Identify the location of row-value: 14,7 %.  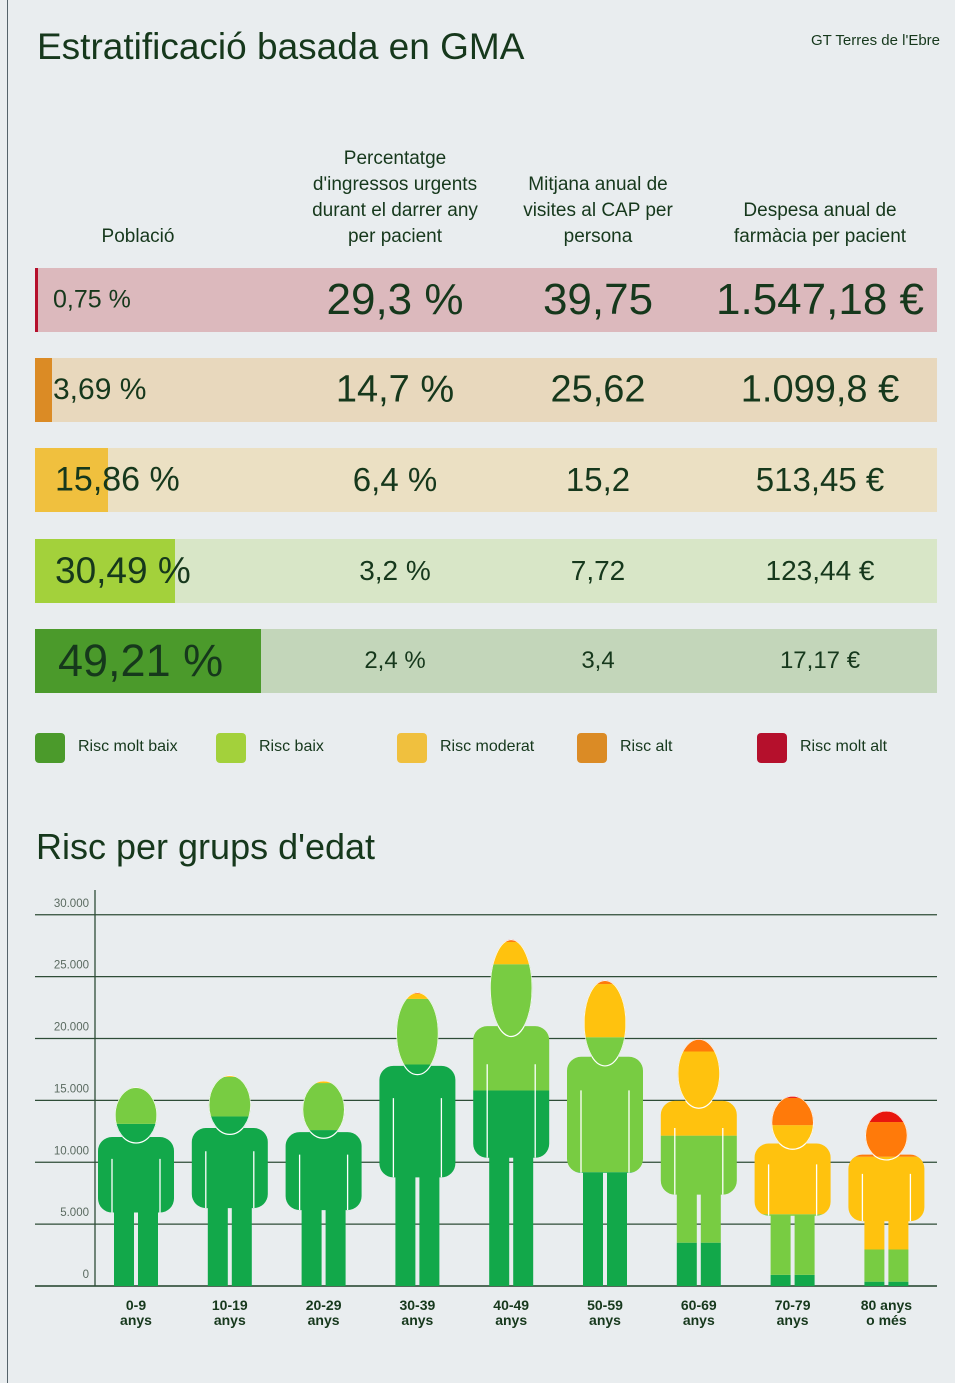
(395, 389).